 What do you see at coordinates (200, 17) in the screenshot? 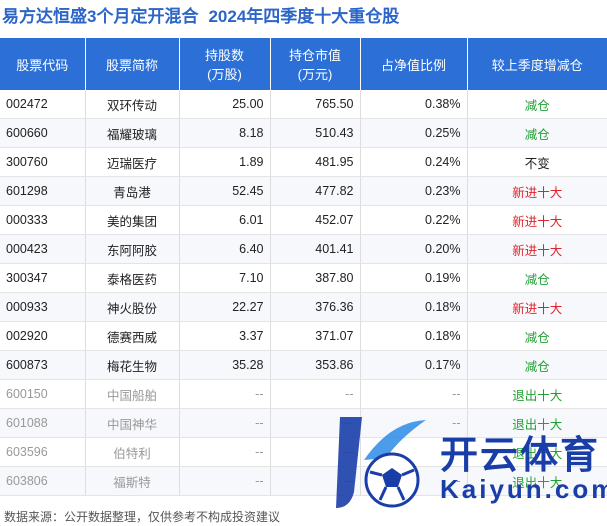
I see `page-title: 易方达恒盛3个月定开混合 2024年四季度十大重仓股` at bounding box center [200, 17].